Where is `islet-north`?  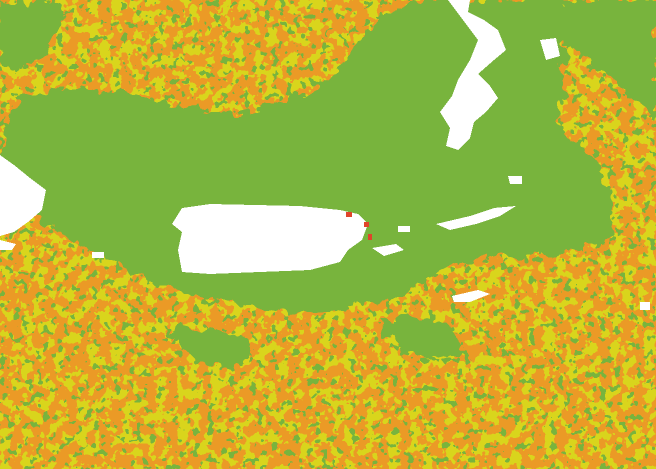 islet-north is located at coordinates (550, 49).